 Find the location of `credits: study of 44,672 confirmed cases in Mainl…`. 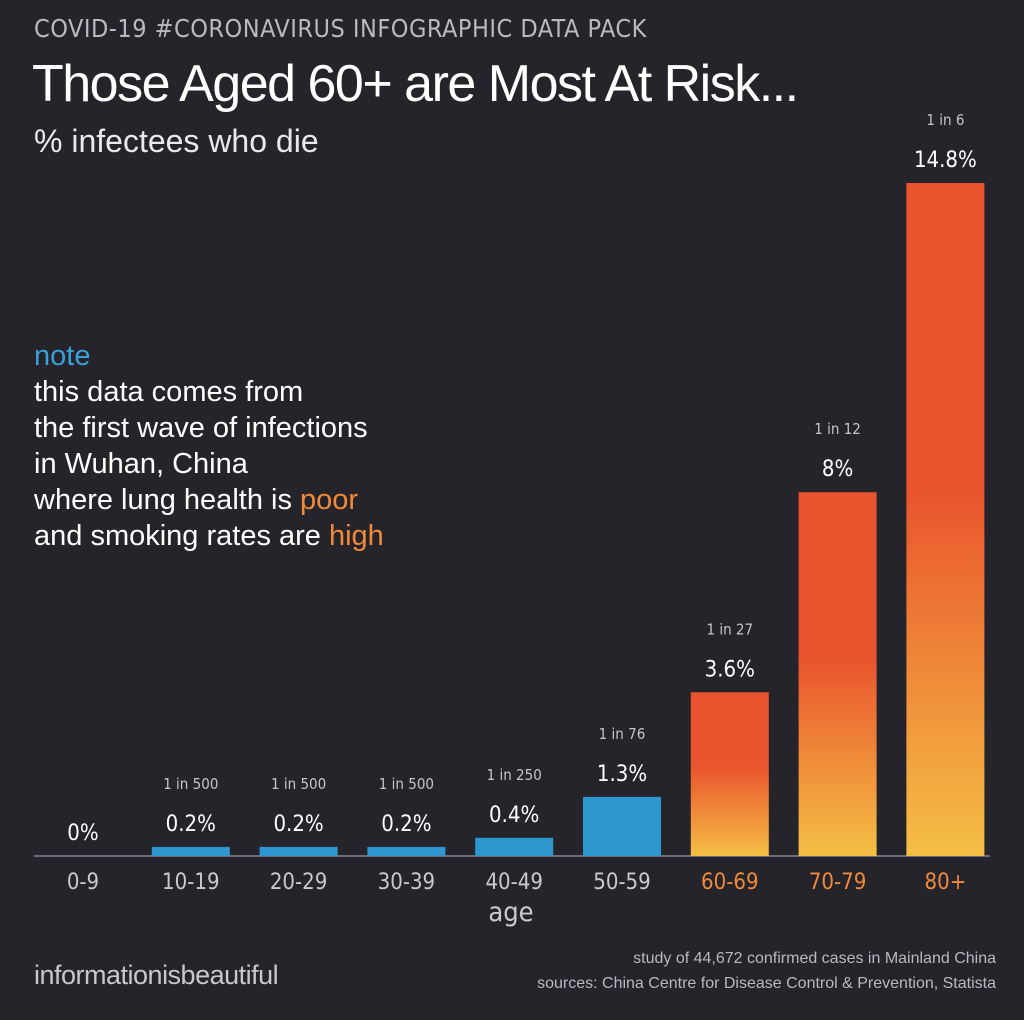

credits: study of 44,672 confirmed cases in Mainl… is located at coordinates (766, 971).